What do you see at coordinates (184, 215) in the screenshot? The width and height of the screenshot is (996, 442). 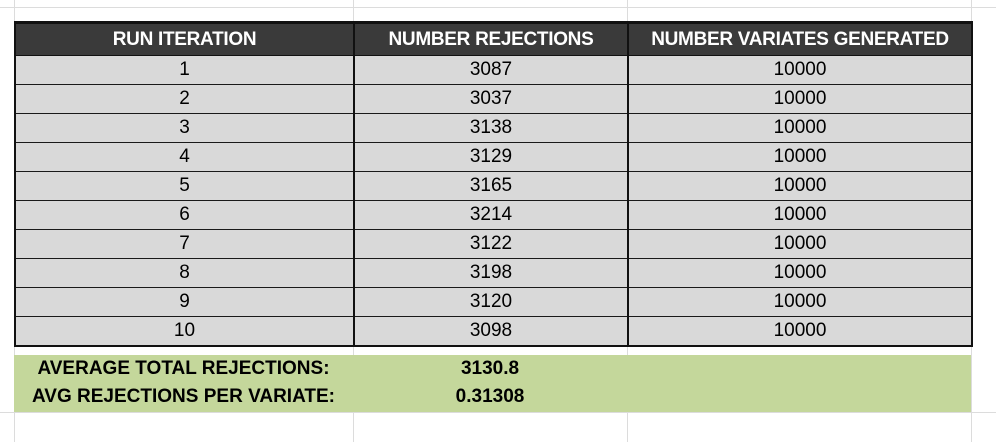 I see `cell-run-iteration: 6` at bounding box center [184, 215].